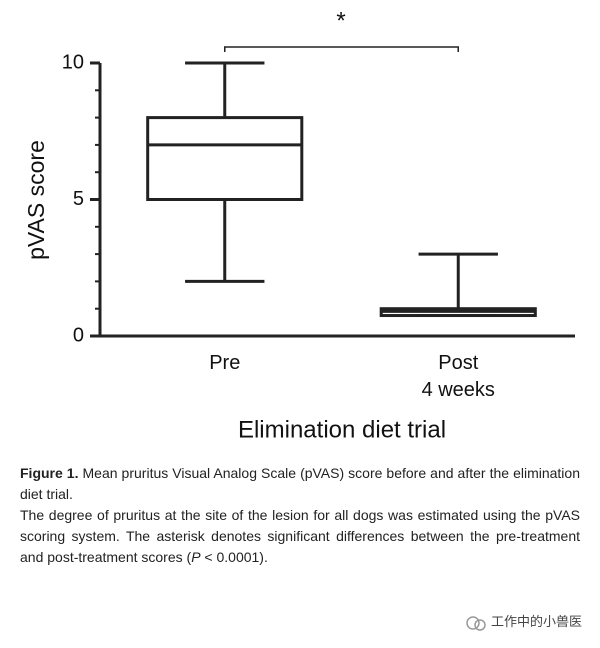 This screenshot has height=648, width=600. Describe the element at coordinates (78, 335) in the screenshot. I see `y-tick-label: 0` at that location.